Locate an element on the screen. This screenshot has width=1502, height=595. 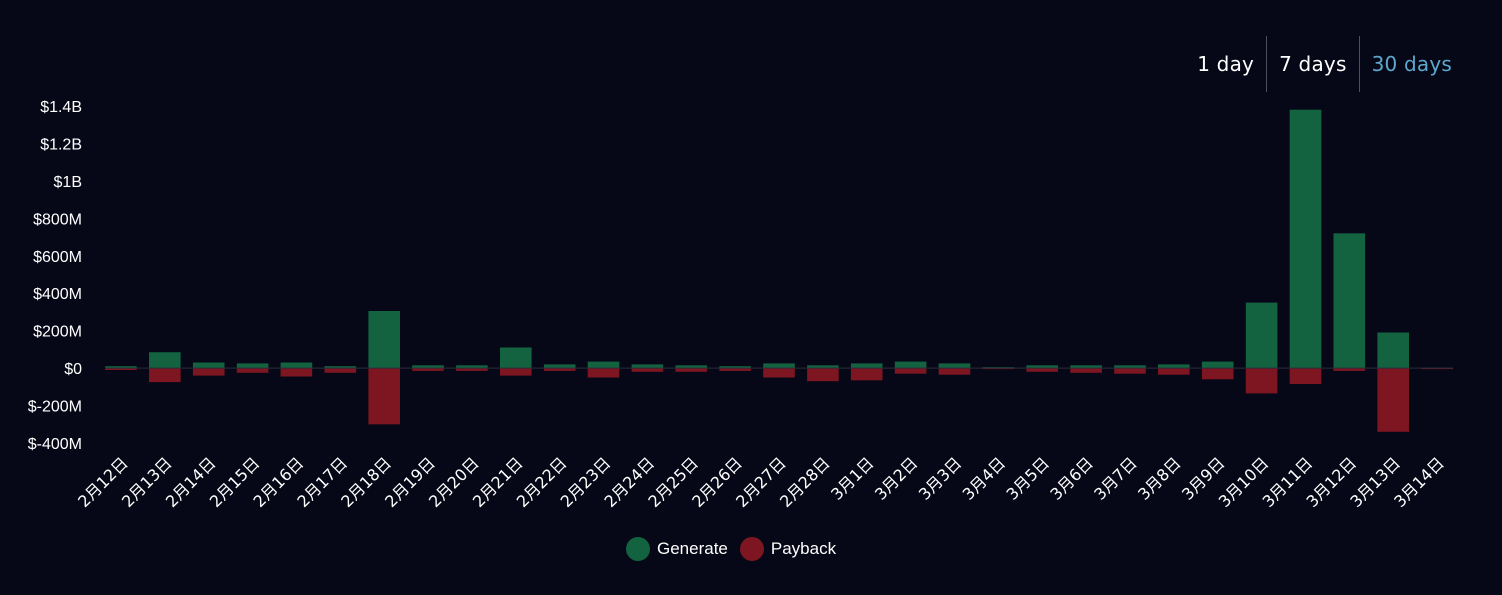
y-tick-label: $-200M is located at coordinates (55, 407).